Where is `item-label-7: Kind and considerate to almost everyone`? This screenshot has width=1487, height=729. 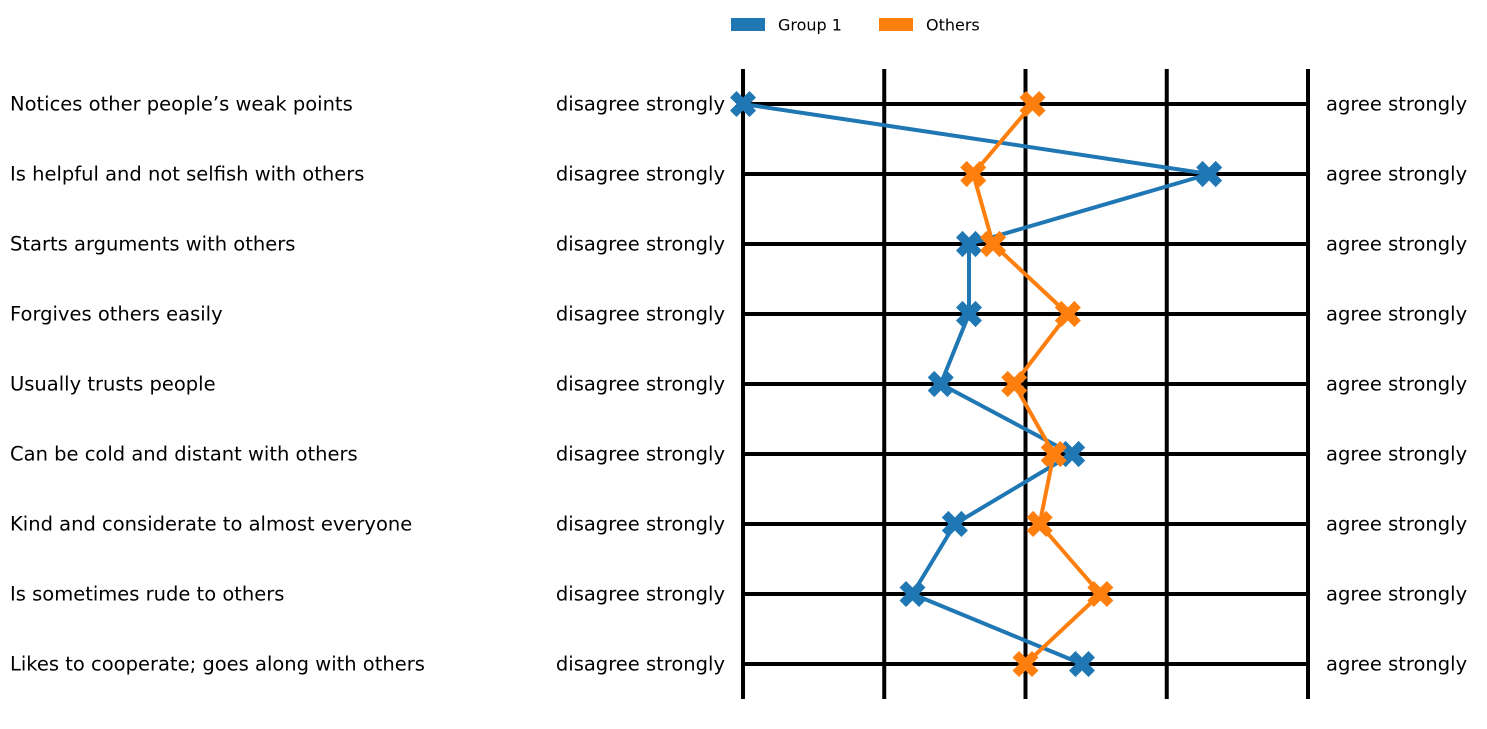 item-label-7: Kind and considerate to almost everyone is located at coordinates (211, 524).